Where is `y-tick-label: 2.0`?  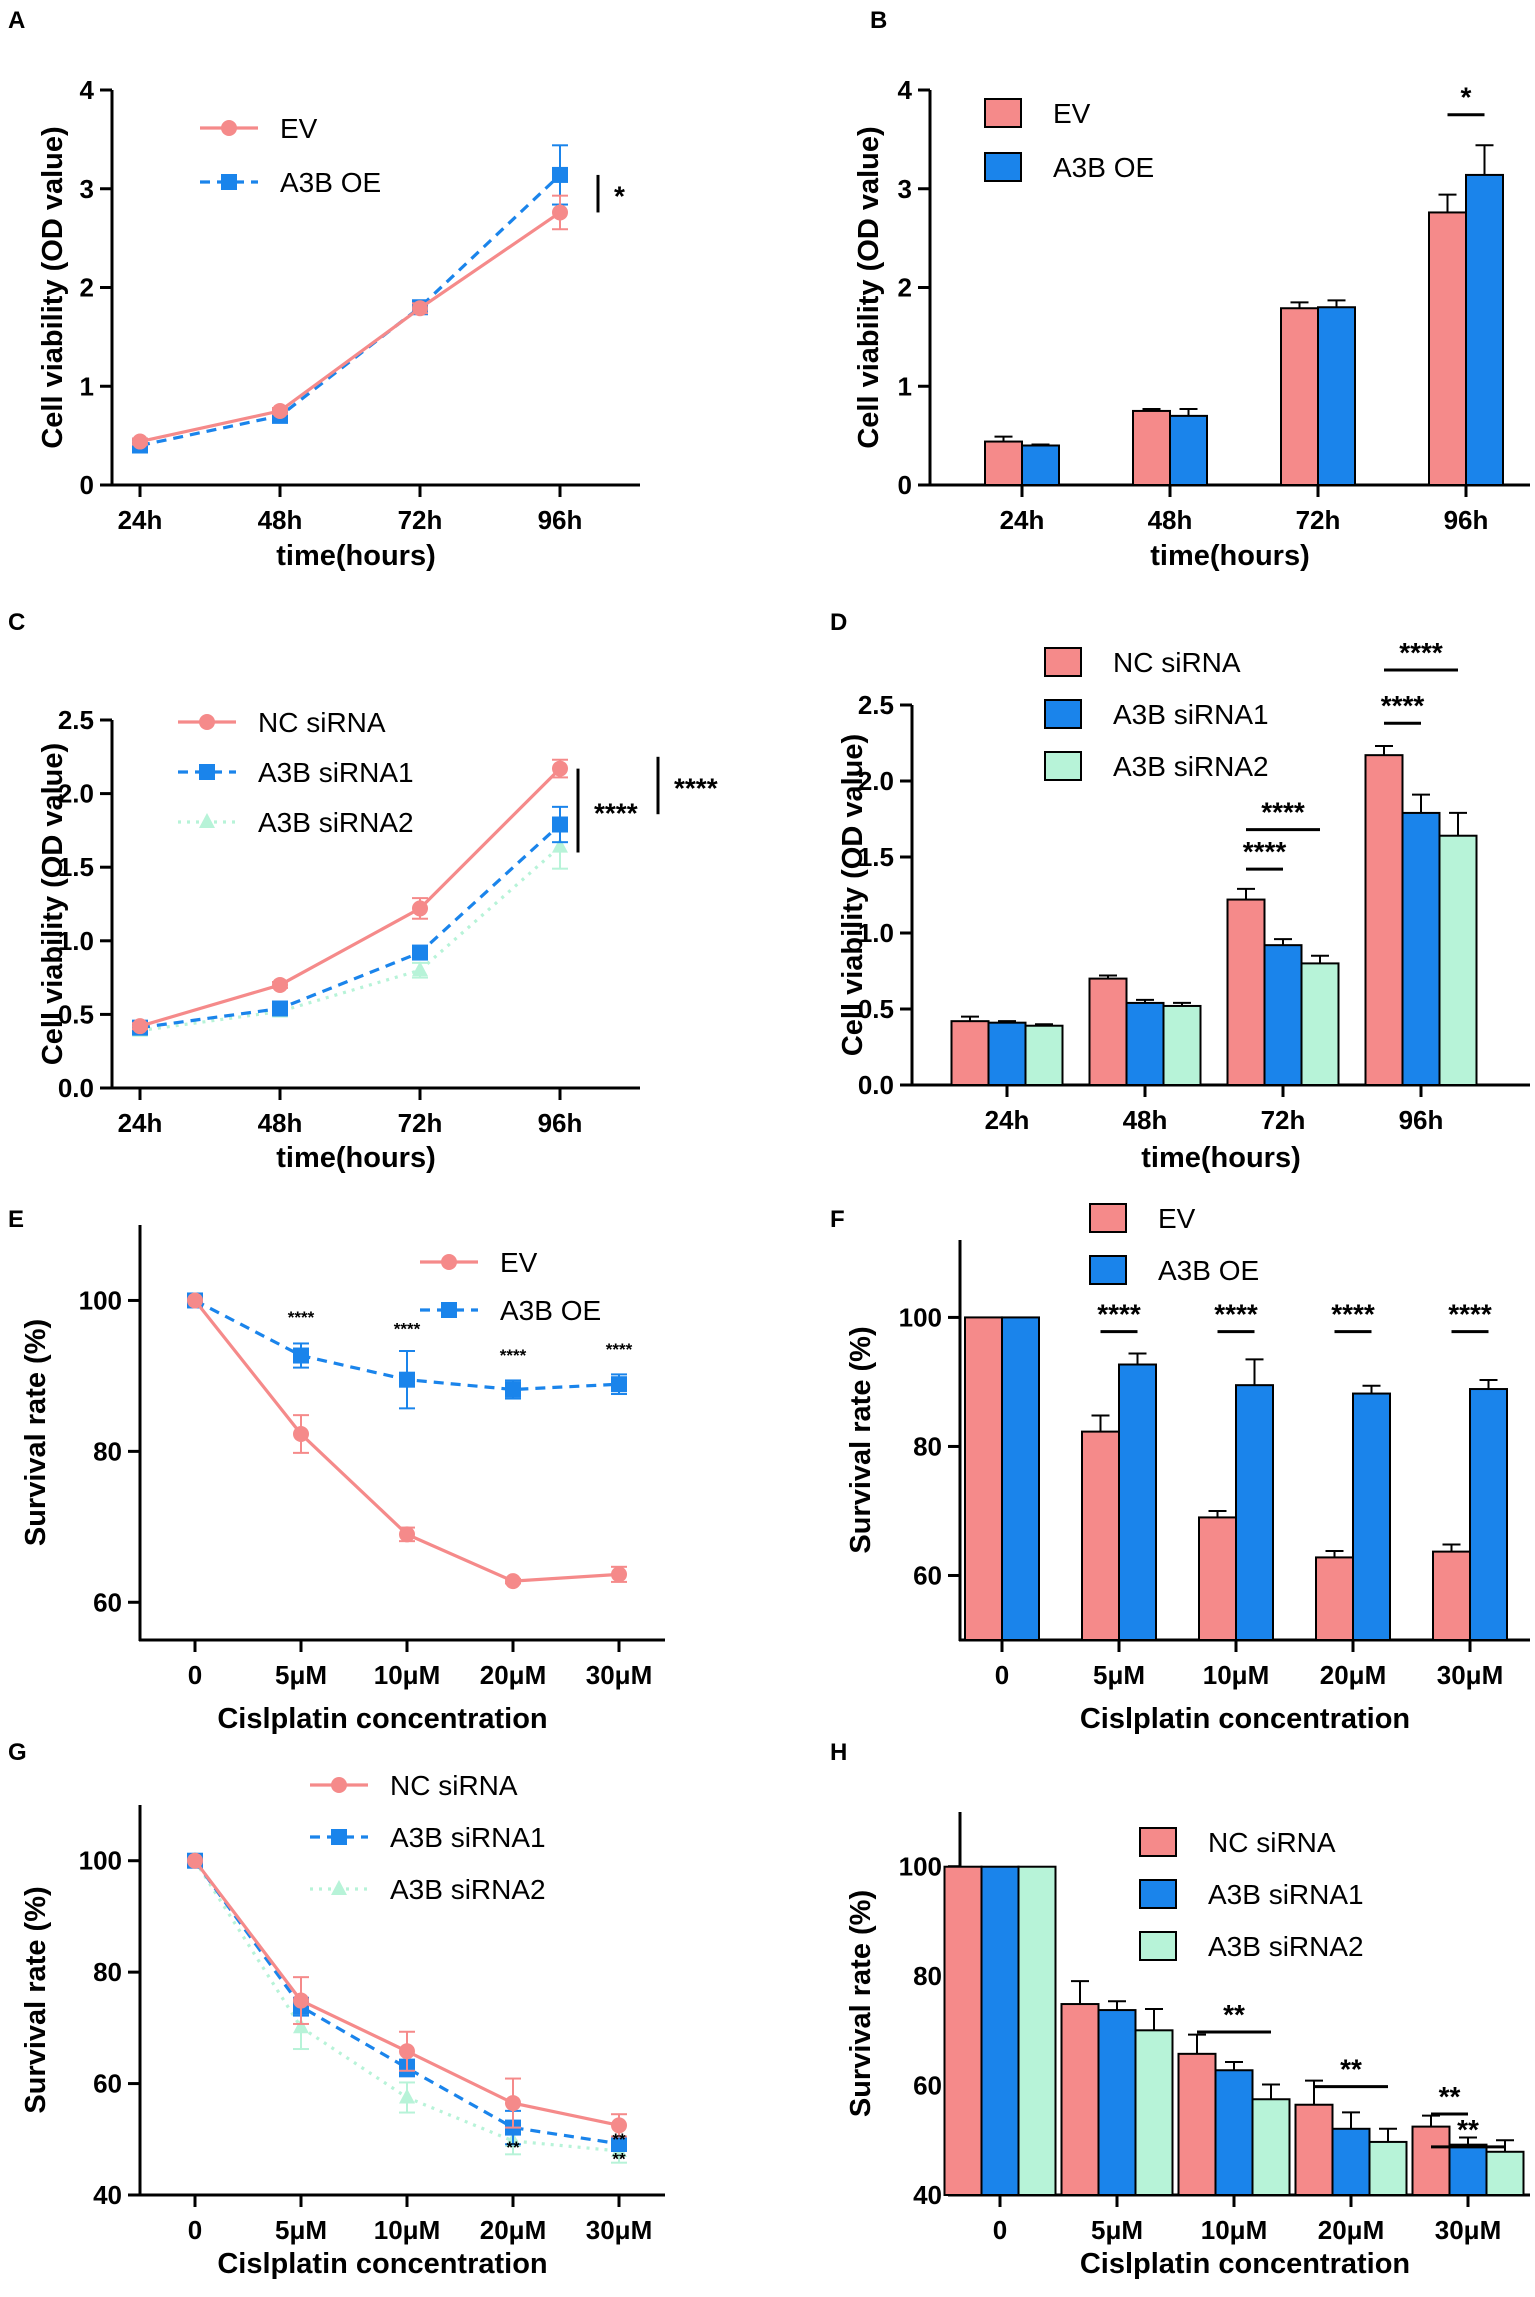
y-tick-label: 2.0 is located at coordinates (76, 794).